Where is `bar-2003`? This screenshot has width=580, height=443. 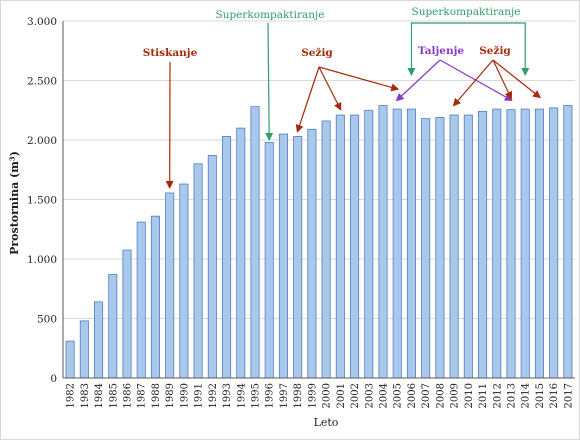 bar-2003 is located at coordinates (369, 244).